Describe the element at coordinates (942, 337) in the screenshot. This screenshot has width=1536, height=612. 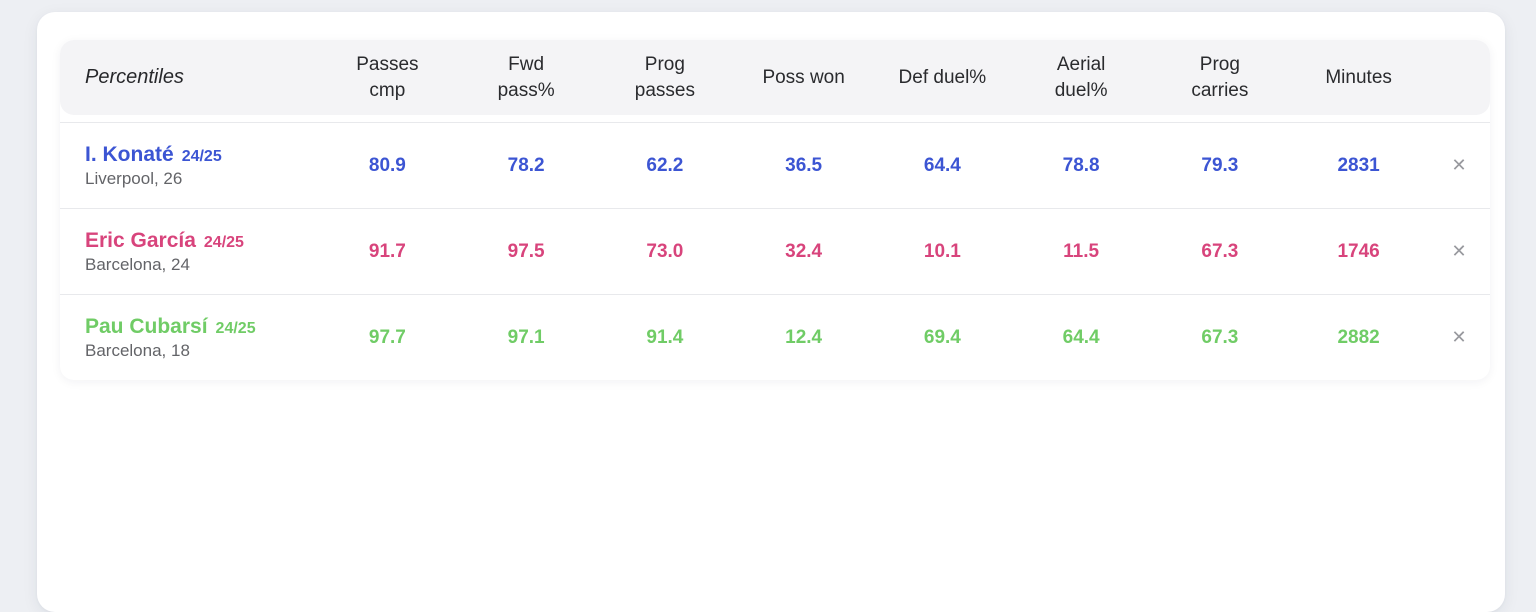
I see `stat-def-duel: 69.4` at that location.